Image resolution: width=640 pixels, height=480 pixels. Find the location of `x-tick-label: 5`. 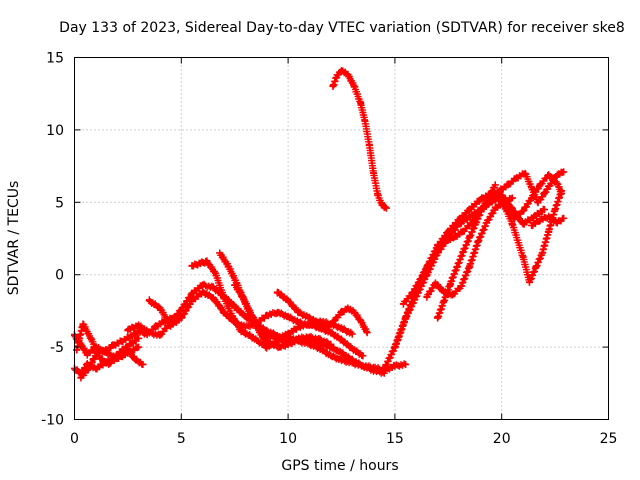

x-tick-label: 5 is located at coordinates (181, 439).